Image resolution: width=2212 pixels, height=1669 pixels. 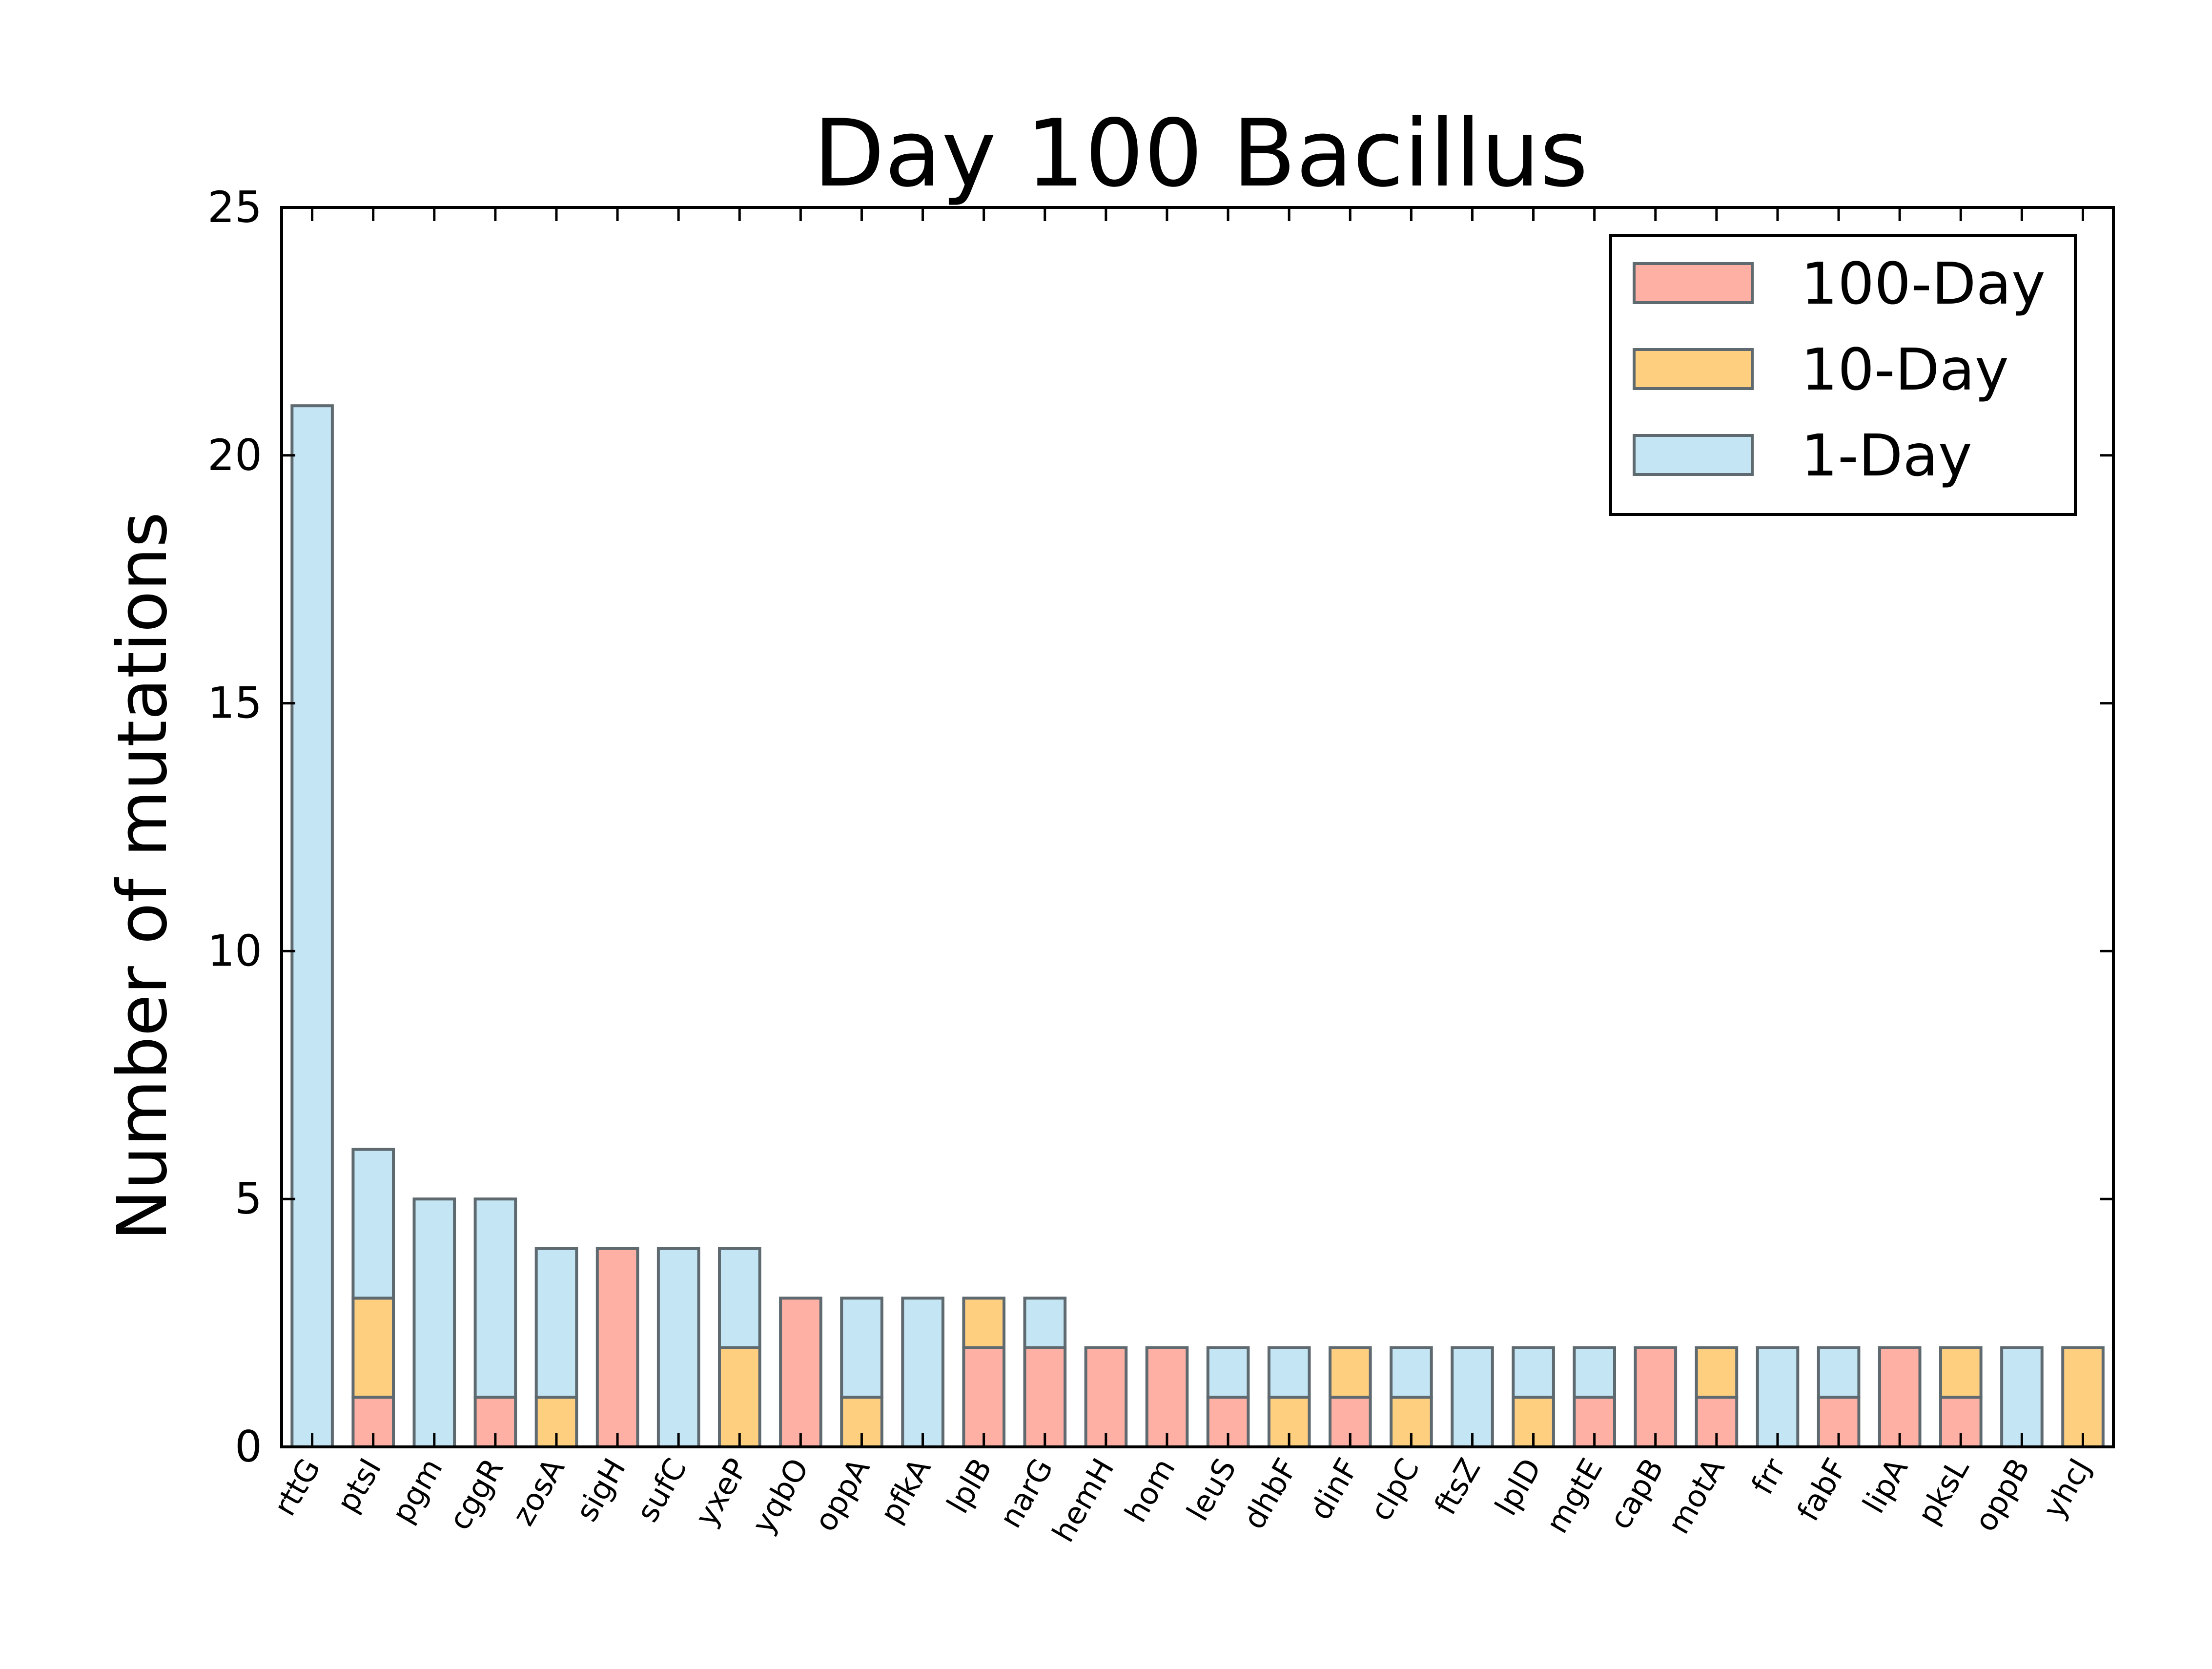 I want to click on y-tick-label-3: 15, so click(x=234, y=703).